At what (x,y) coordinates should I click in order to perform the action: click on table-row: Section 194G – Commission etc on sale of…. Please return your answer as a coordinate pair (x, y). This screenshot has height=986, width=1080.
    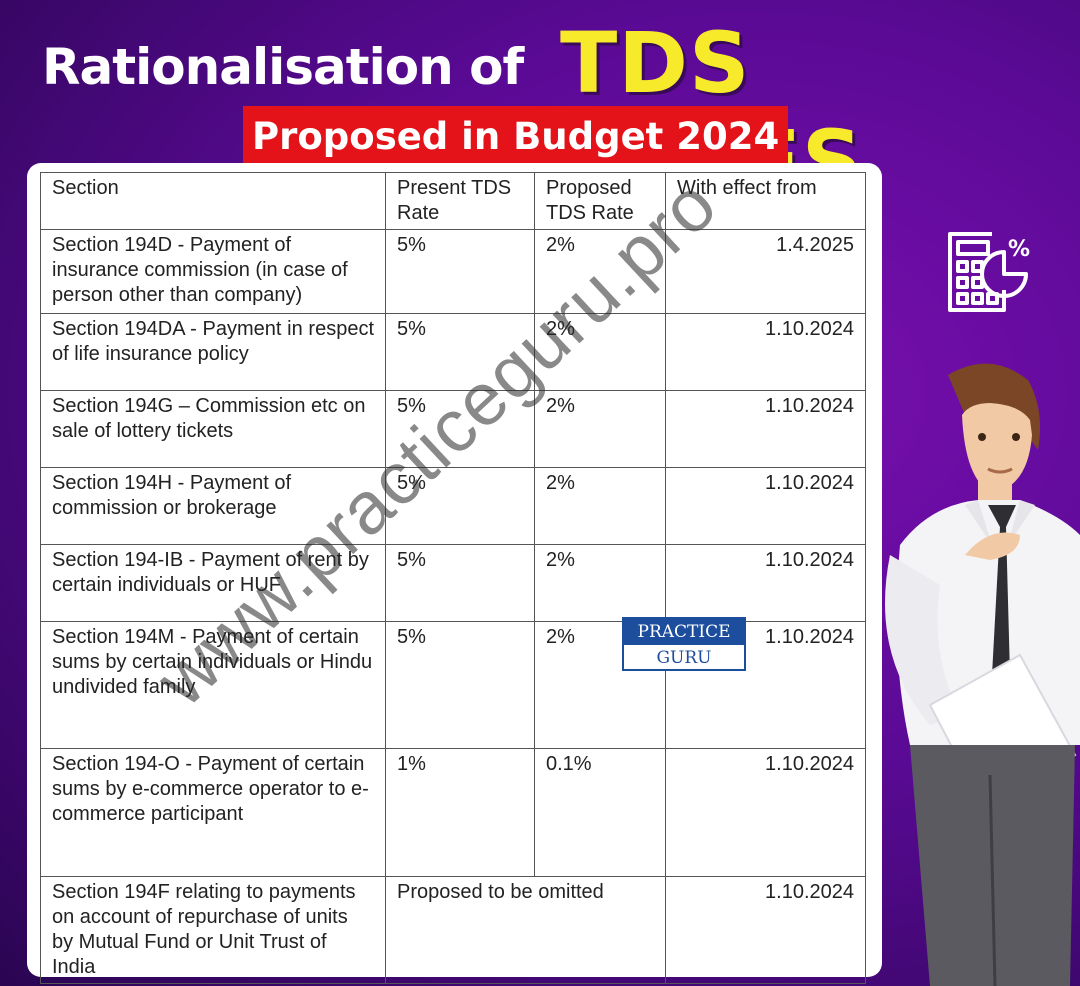
    Looking at the image, I should click on (453, 429).